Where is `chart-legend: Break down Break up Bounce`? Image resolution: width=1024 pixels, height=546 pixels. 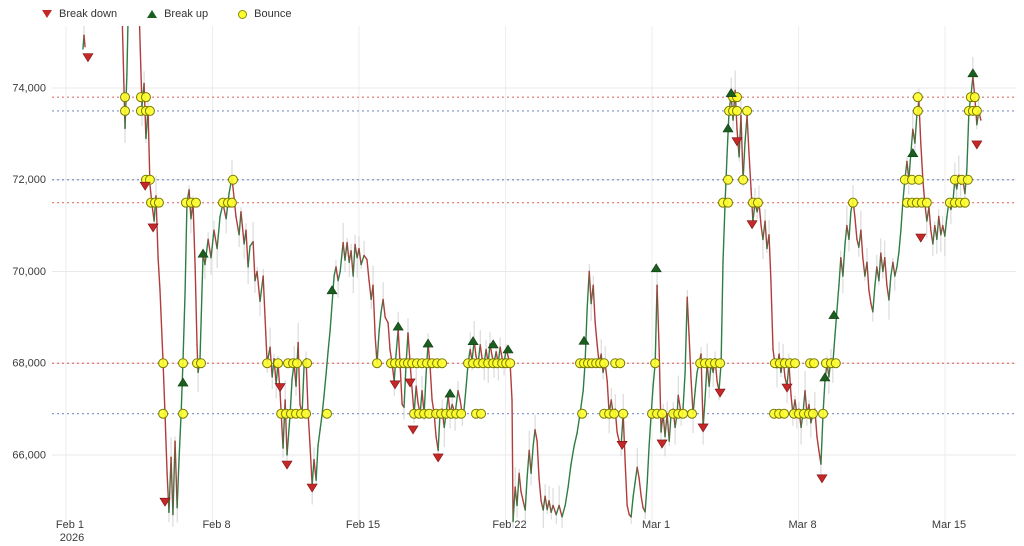
chart-legend: Break down Break up Bounce is located at coordinates (166, 14).